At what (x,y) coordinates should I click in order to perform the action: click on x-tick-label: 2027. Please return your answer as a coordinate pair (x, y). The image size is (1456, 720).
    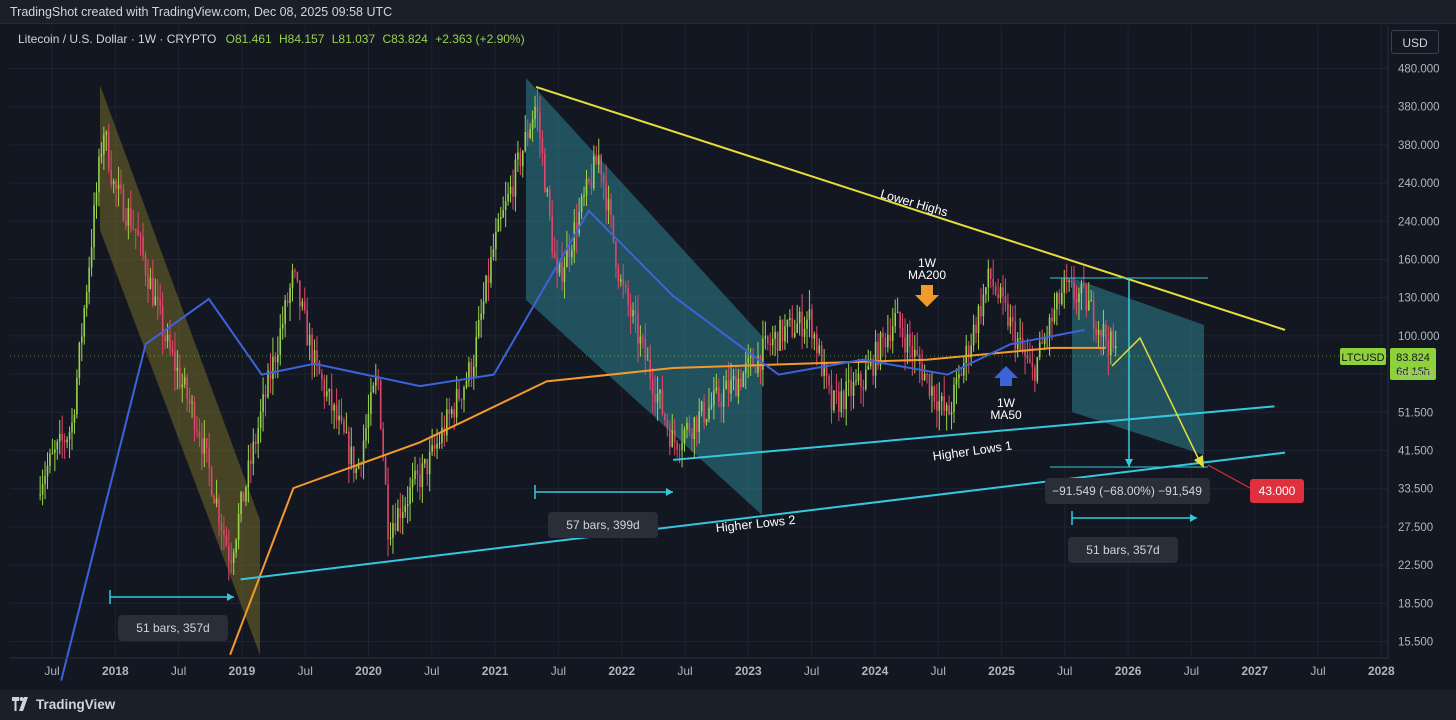
    Looking at the image, I should click on (1254, 671).